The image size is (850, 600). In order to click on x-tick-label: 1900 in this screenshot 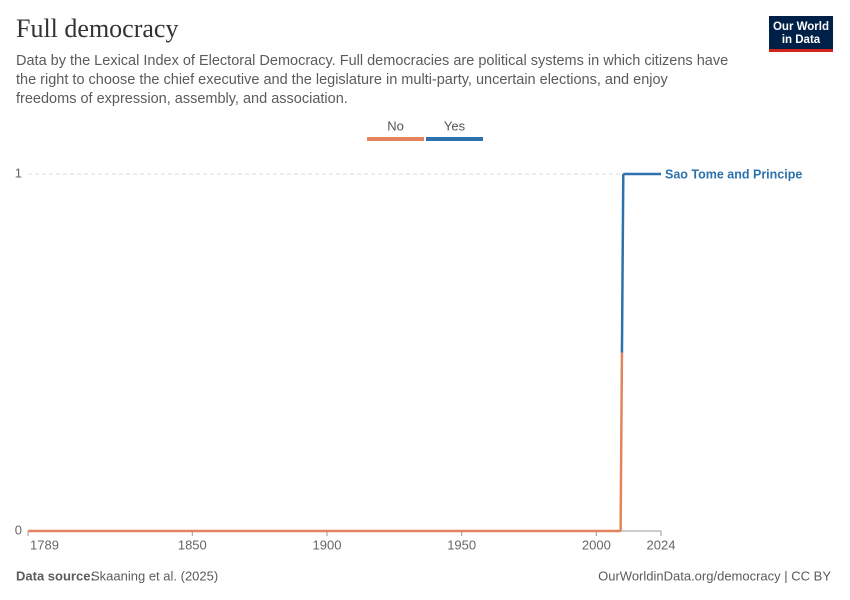, I will do `click(327, 544)`.